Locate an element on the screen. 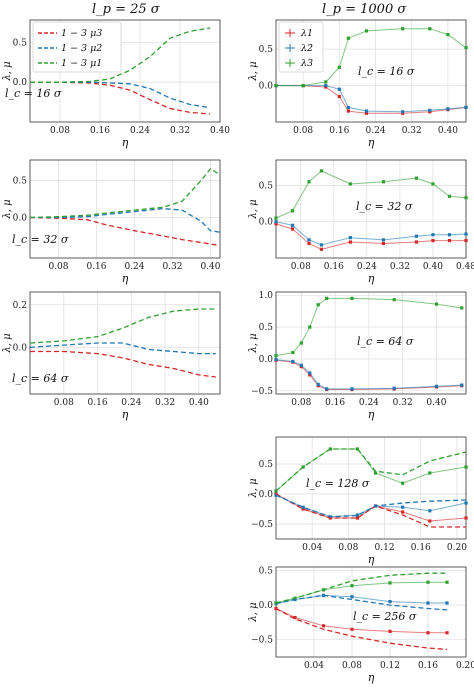 This screenshot has width=474, height=694. legend-label-blue: 1 − 3 μ2 is located at coordinates (81, 48).